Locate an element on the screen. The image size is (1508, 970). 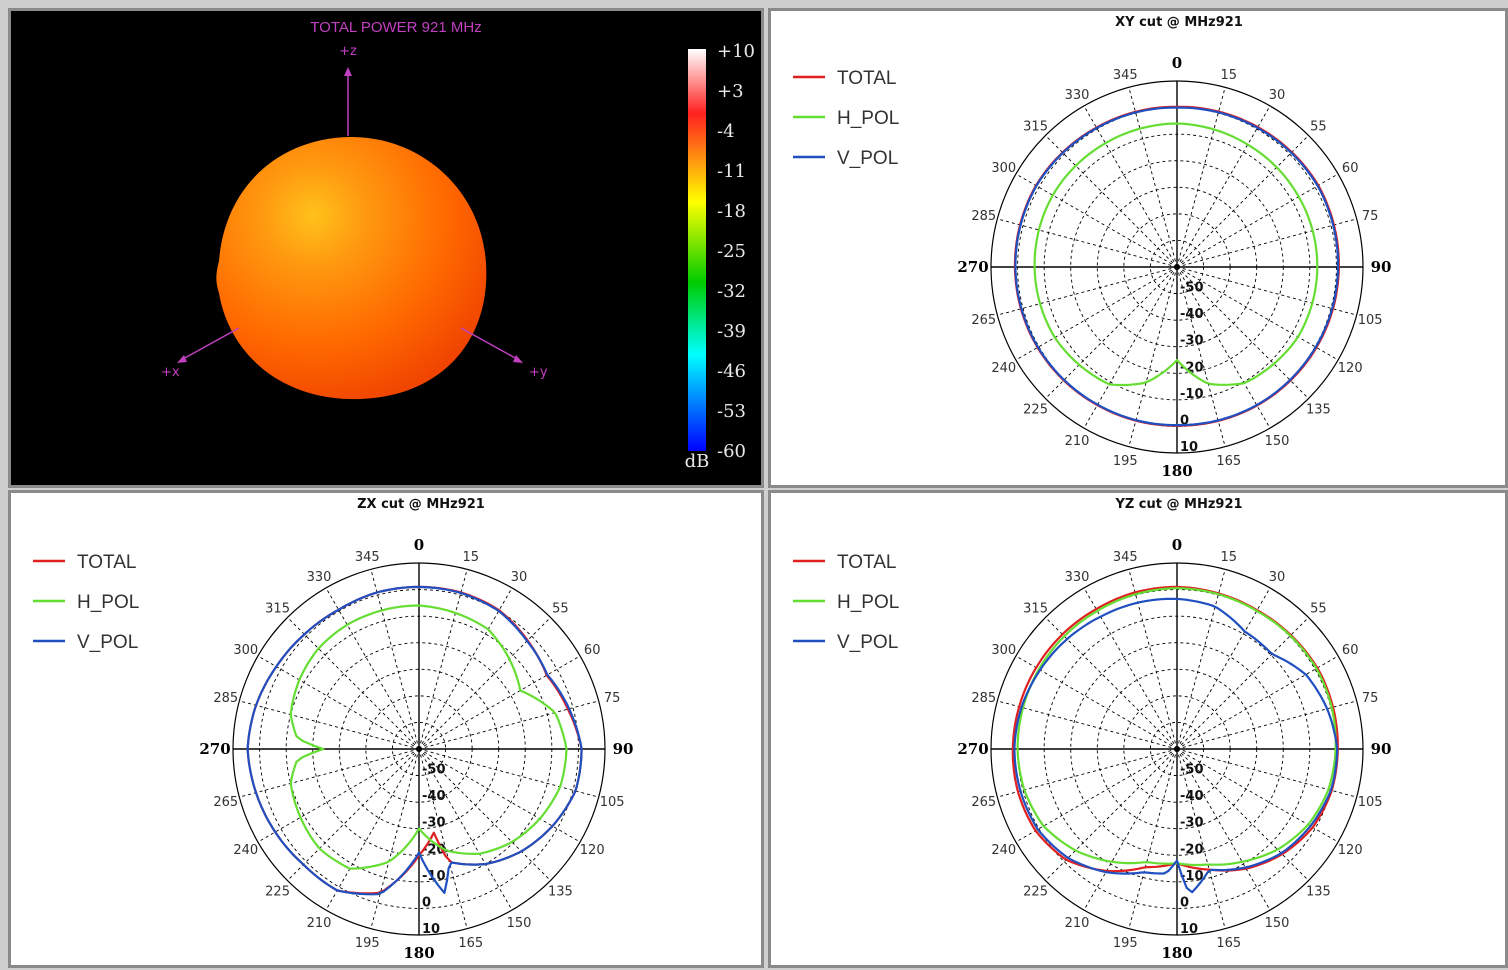
polar-angle-label: 75 is located at coordinates (1370, 216).